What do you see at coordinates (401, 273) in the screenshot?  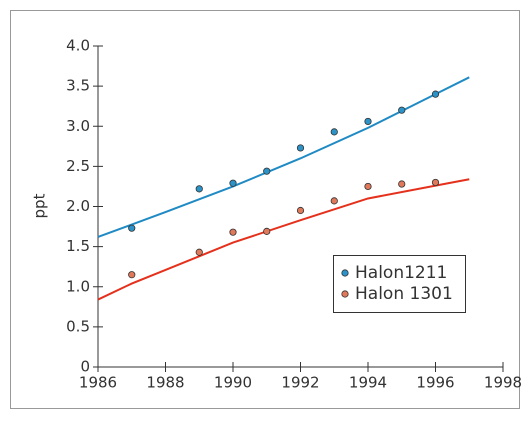 I see `legend-label: Halon1211` at bounding box center [401, 273].